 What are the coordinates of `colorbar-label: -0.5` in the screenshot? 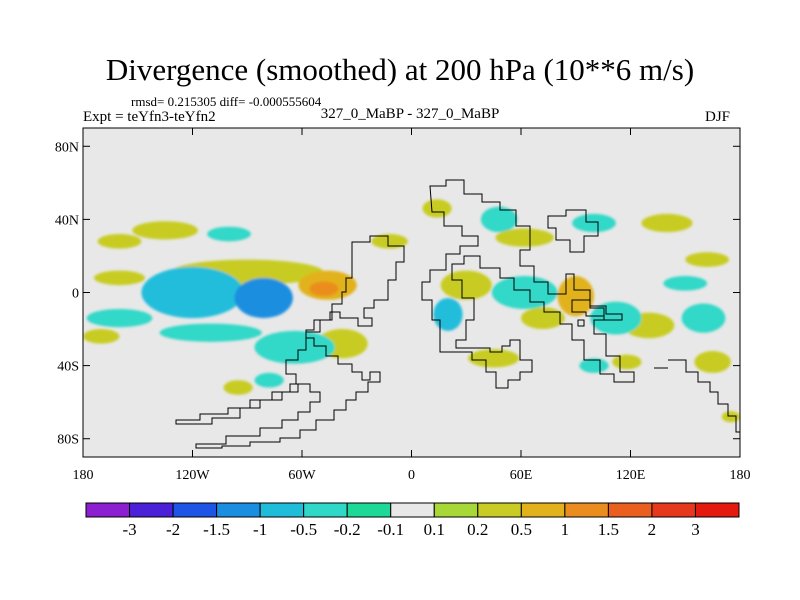 It's located at (303, 529).